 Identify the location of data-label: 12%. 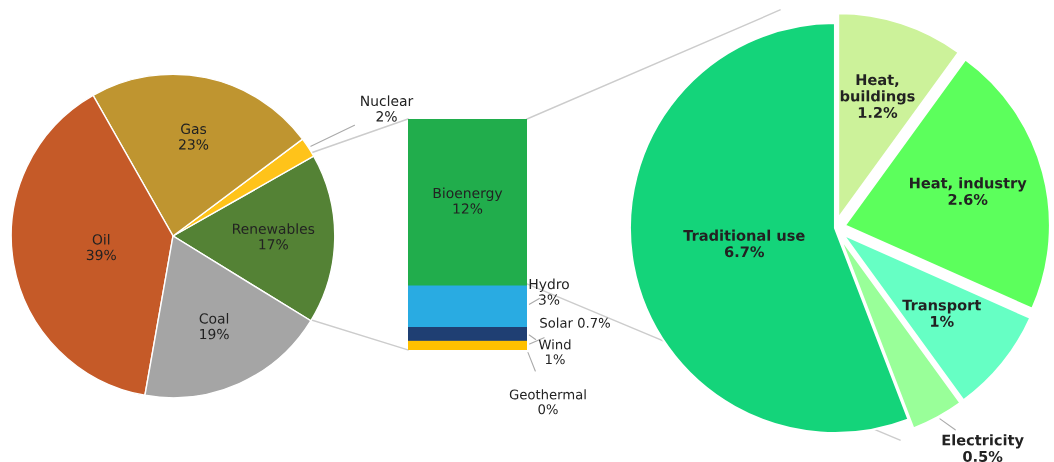
(468, 208).